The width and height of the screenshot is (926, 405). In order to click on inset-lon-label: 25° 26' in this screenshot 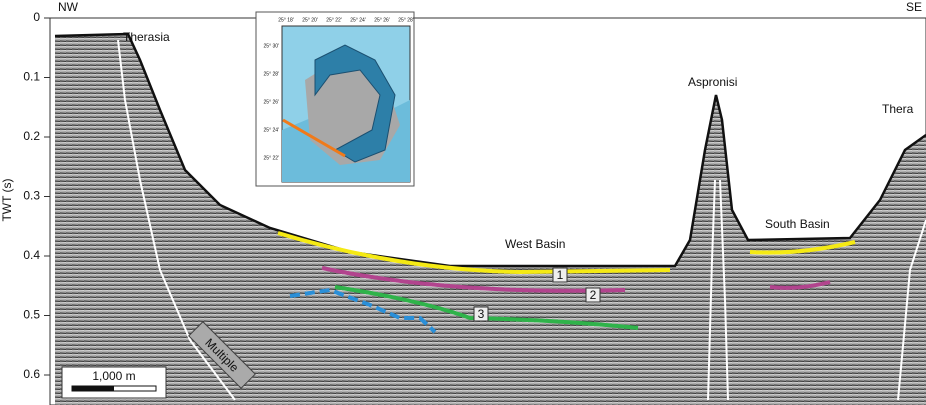, I will do `click(382, 20)`.